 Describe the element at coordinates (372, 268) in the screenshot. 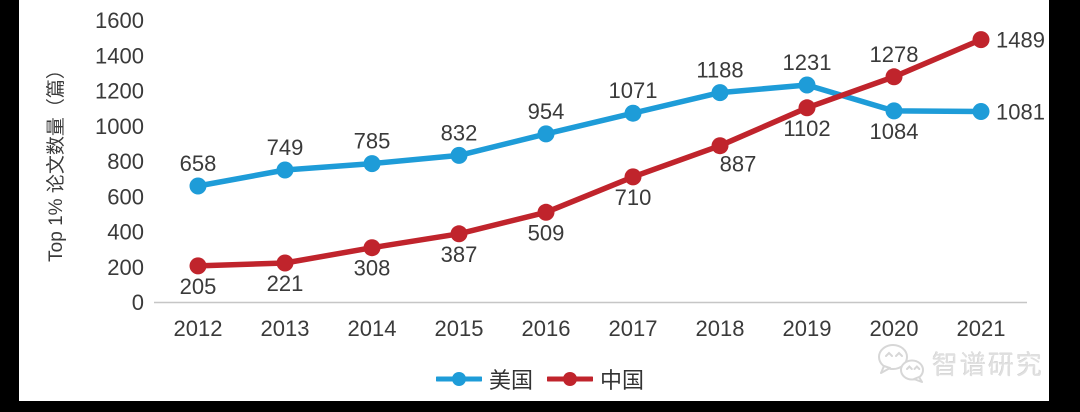

I see `data-label: 308` at that location.